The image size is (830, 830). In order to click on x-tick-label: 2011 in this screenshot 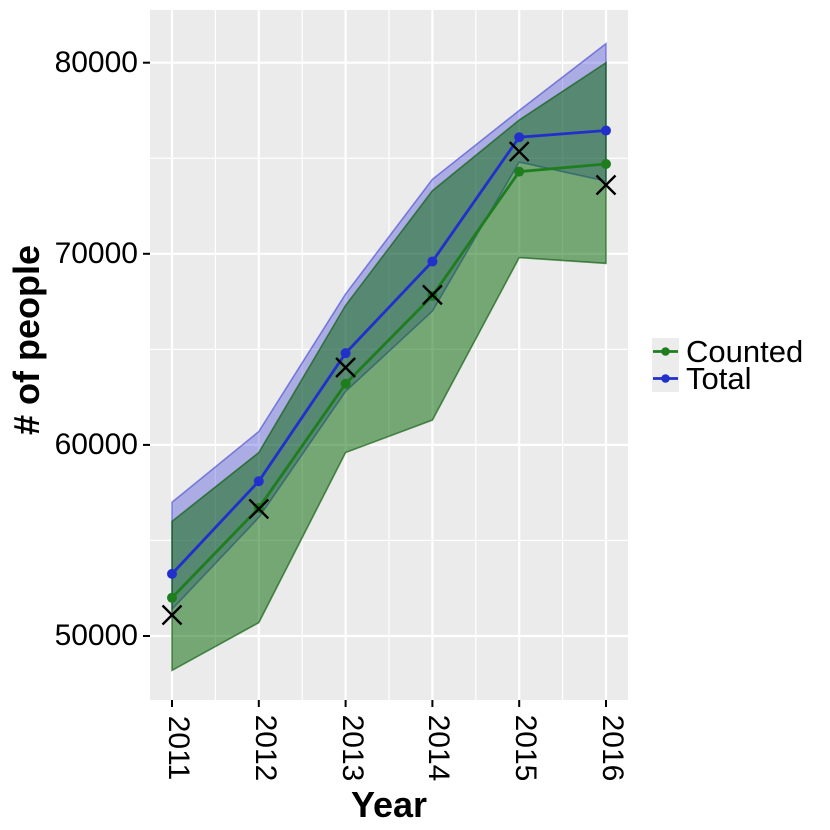, I will do `click(178, 748)`.